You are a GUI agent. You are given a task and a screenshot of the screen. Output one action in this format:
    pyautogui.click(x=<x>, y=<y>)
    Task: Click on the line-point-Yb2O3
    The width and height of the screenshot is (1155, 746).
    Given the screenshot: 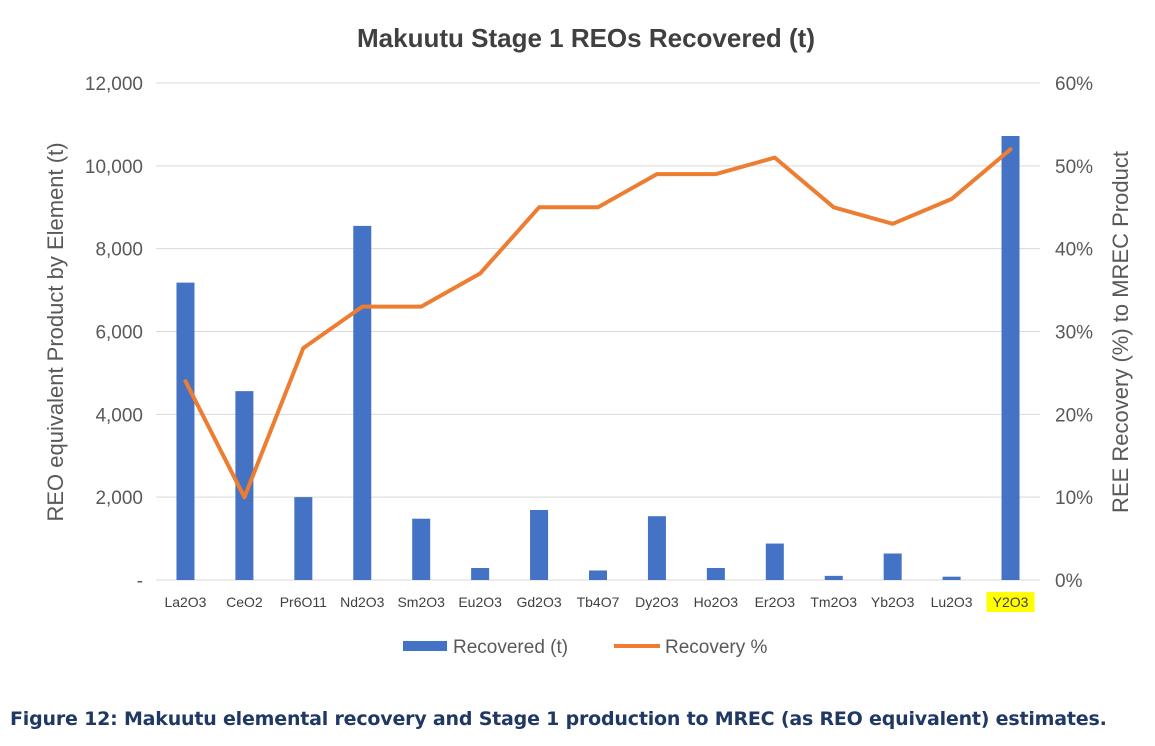 What is the action you would take?
    pyautogui.click(x=893, y=224)
    